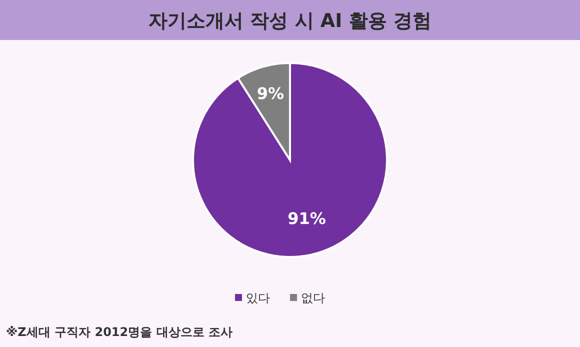  What do you see at coordinates (270, 93) in the screenshot?
I see `data-label: 9%` at bounding box center [270, 93].